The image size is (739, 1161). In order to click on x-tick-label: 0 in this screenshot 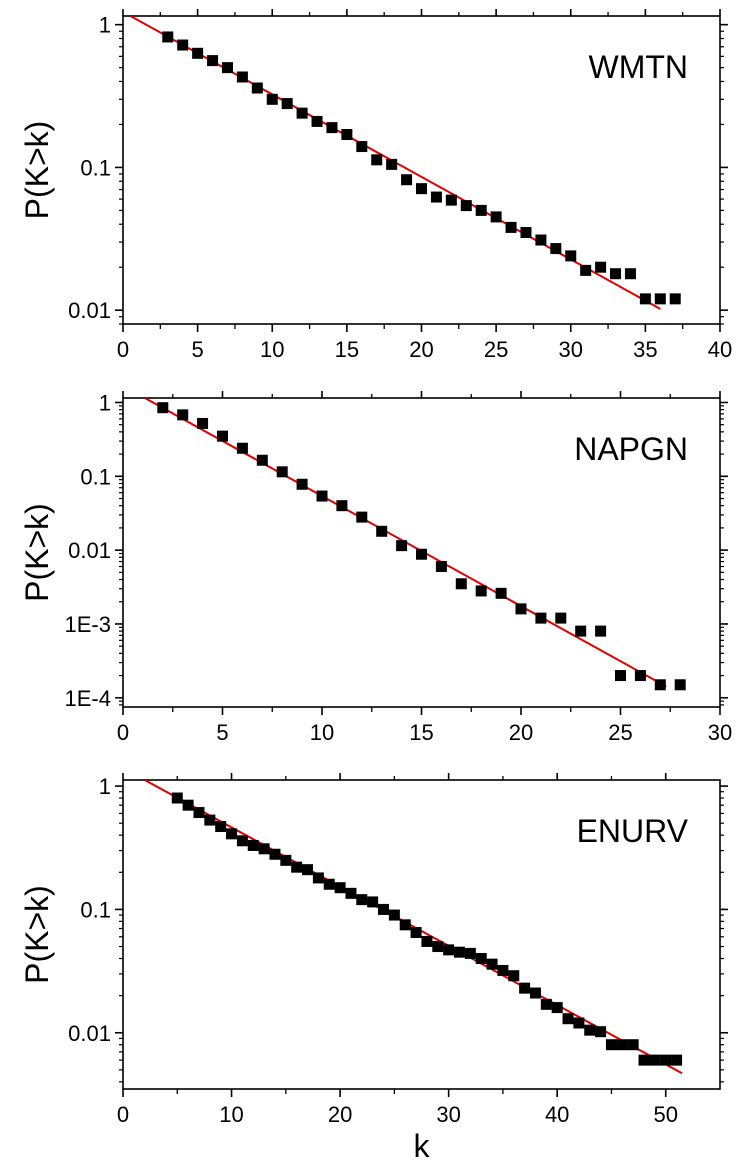, I will do `click(123, 349)`.